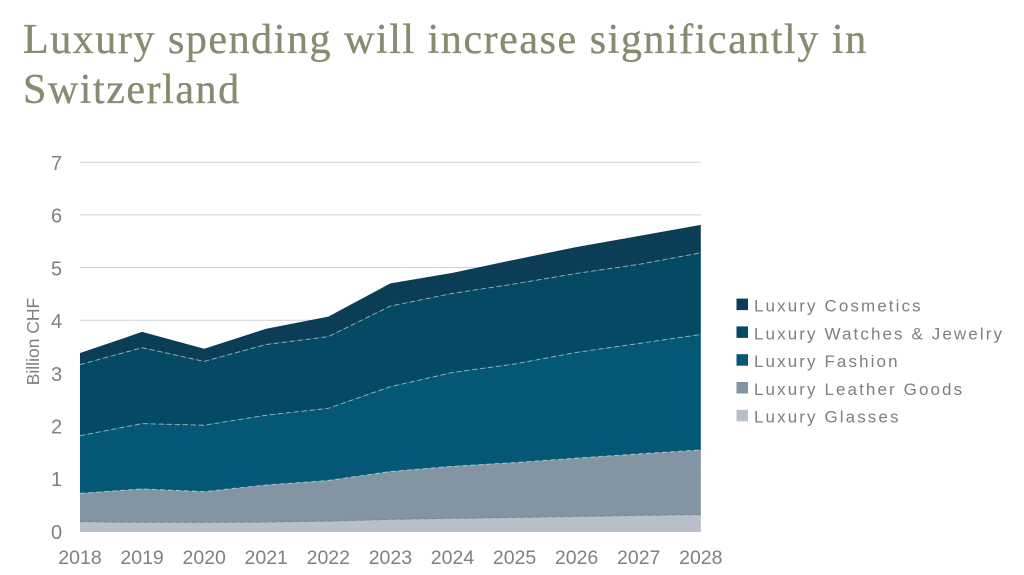  I want to click on svg-text: 2028, so click(700, 558).